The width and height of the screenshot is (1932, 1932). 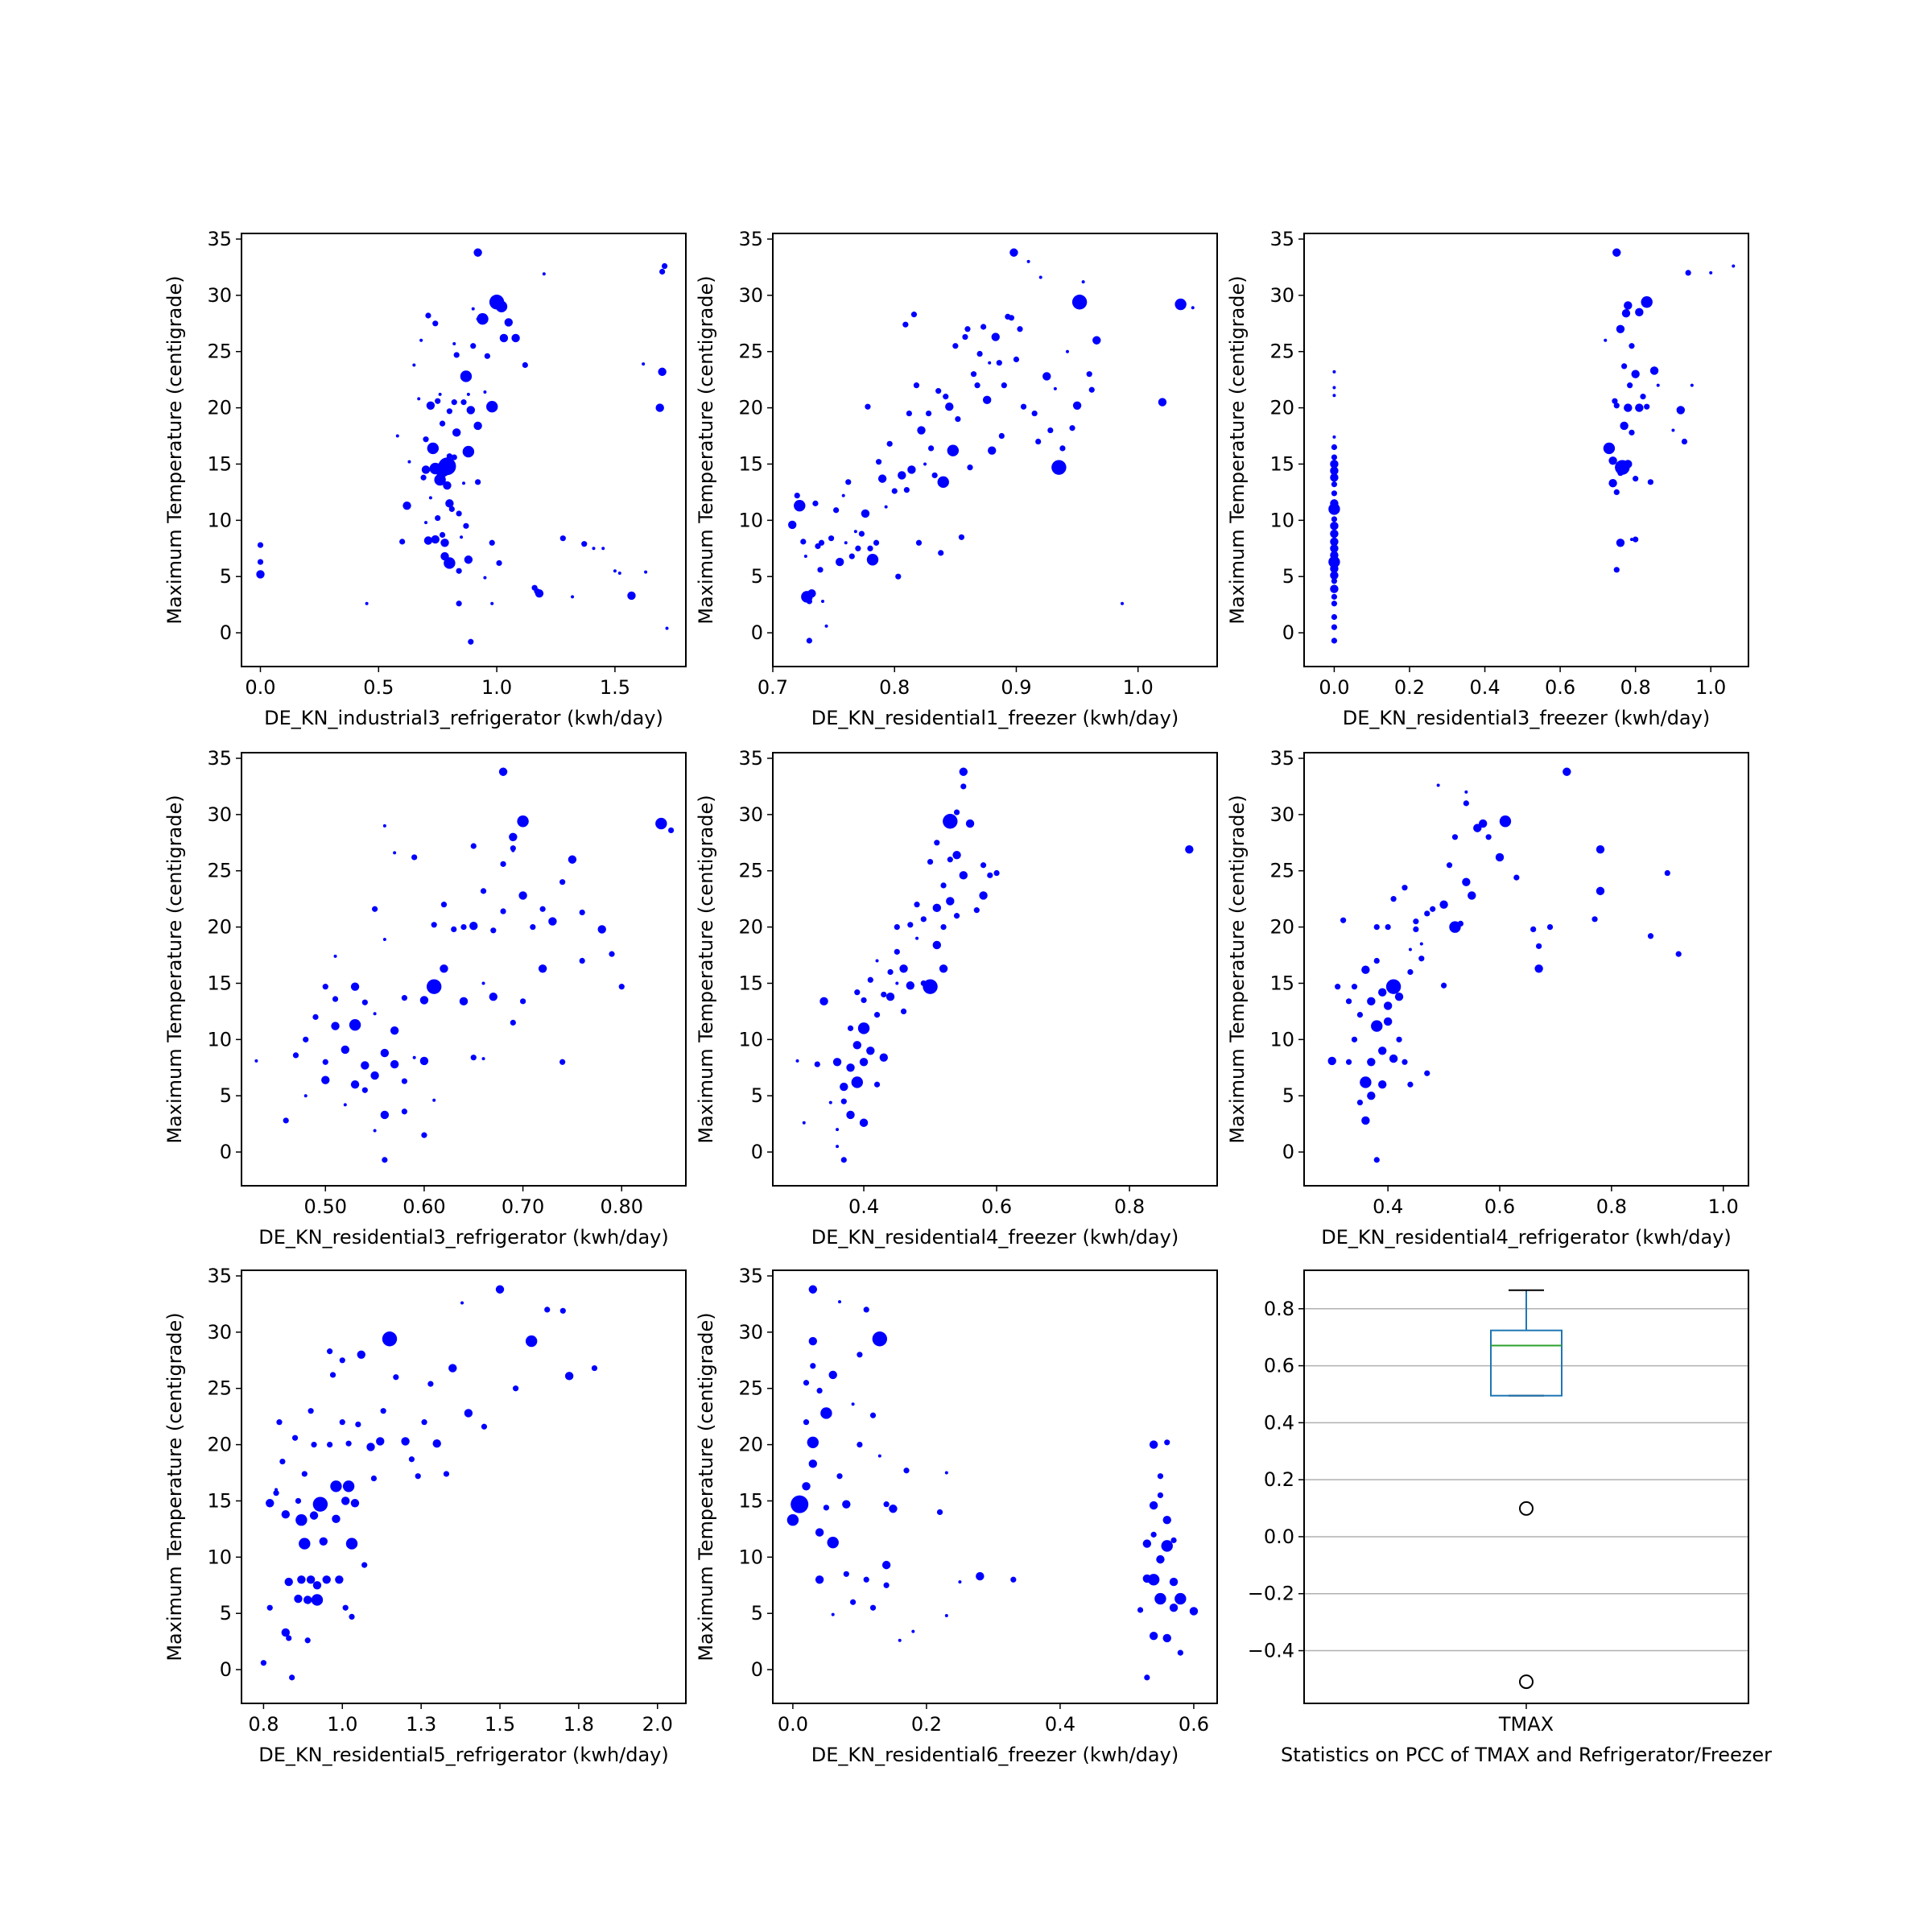 I want to click on y-tick-label: 0.8, so click(x=1279, y=1309).